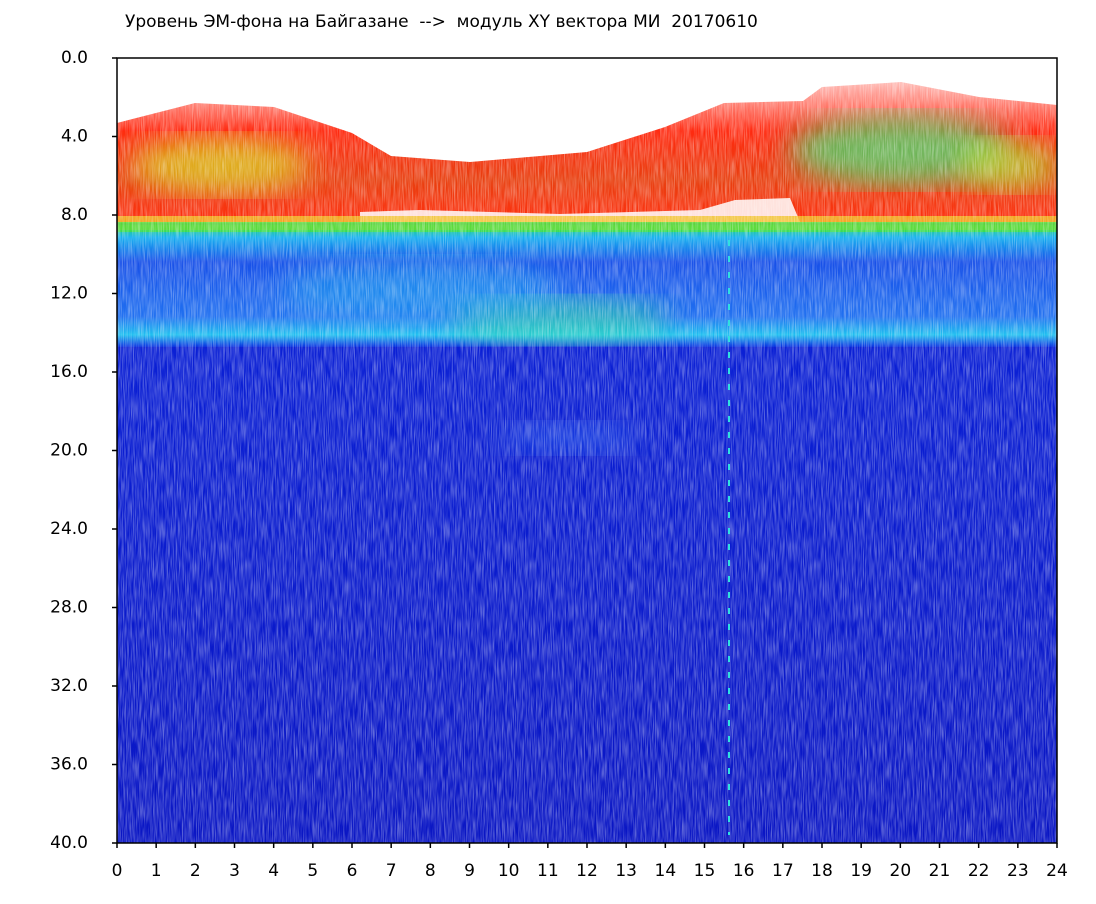  Describe the element at coordinates (69, 529) in the screenshot. I see `y-tick-label: 24.0` at that location.